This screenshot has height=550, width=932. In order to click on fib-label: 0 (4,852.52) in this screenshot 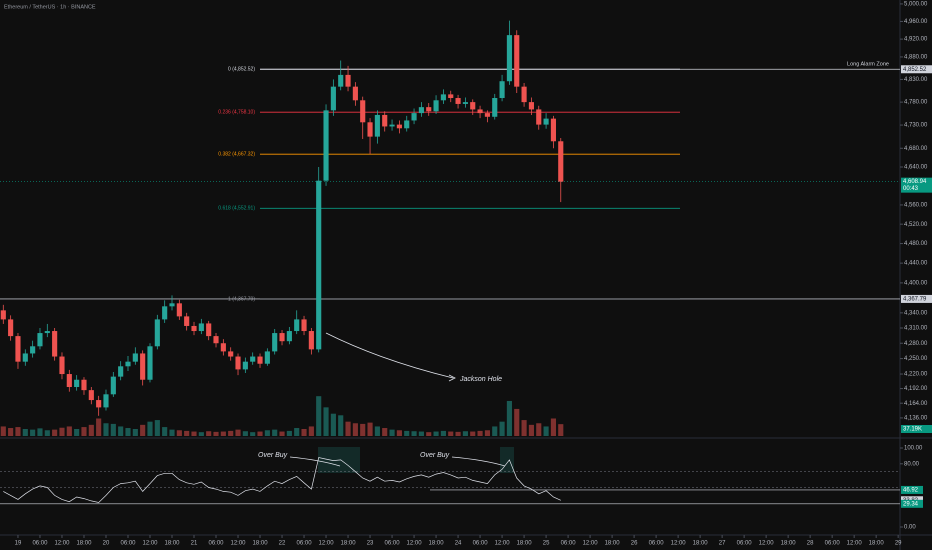, I will do `click(241, 70)`.